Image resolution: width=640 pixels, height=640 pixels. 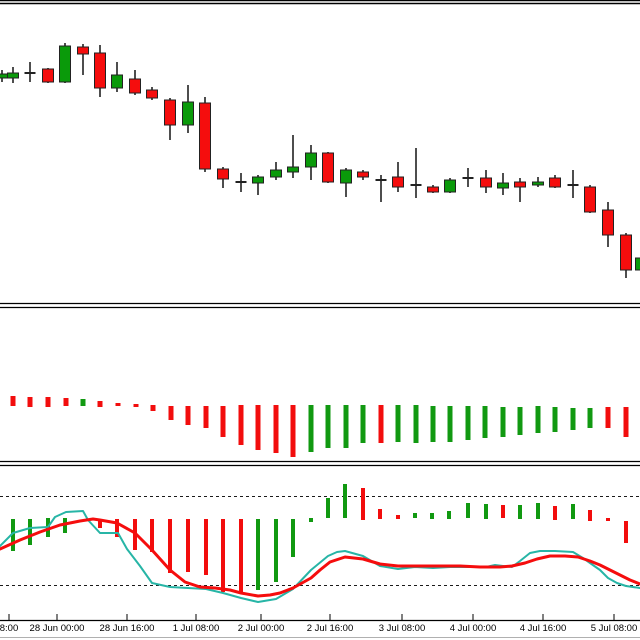 I want to click on time-axis-label: 1 Jul 08:00, so click(x=196, y=628).